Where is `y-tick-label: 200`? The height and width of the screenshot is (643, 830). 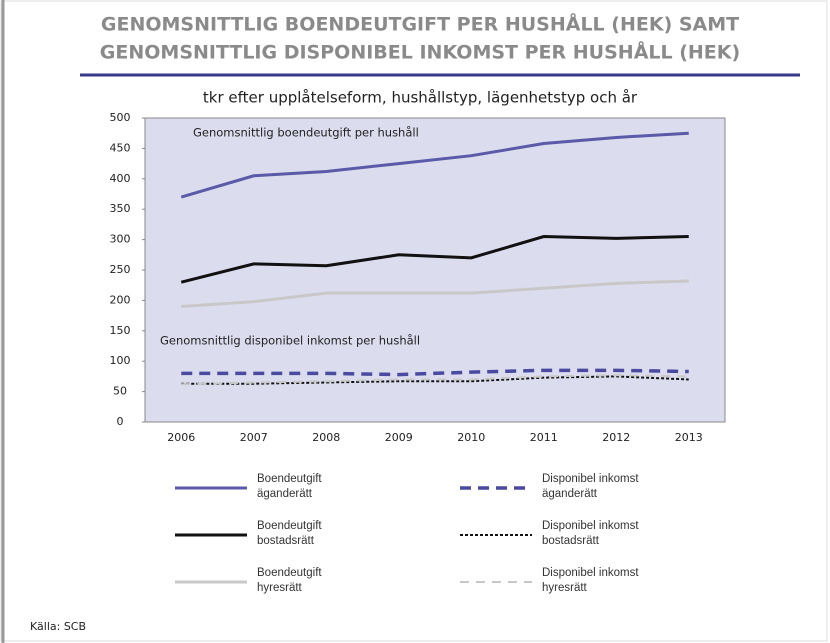 y-tick-label: 200 is located at coordinates (120, 299).